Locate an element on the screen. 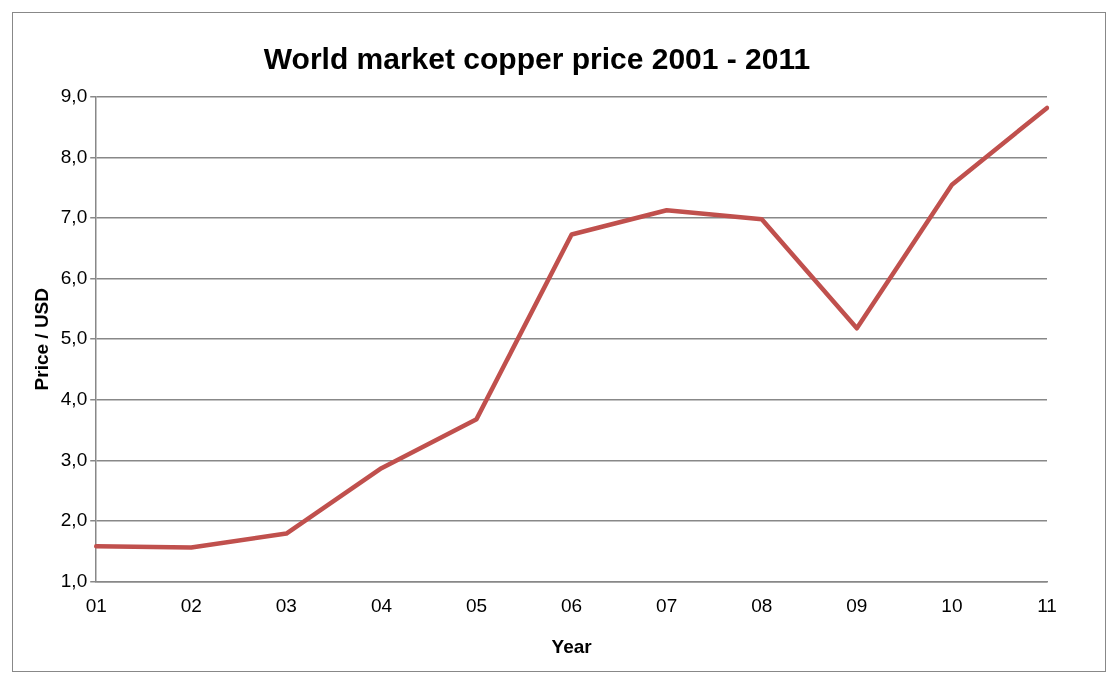 This screenshot has width=1109, height=673. x-axis-title: Year is located at coordinates (572, 646).